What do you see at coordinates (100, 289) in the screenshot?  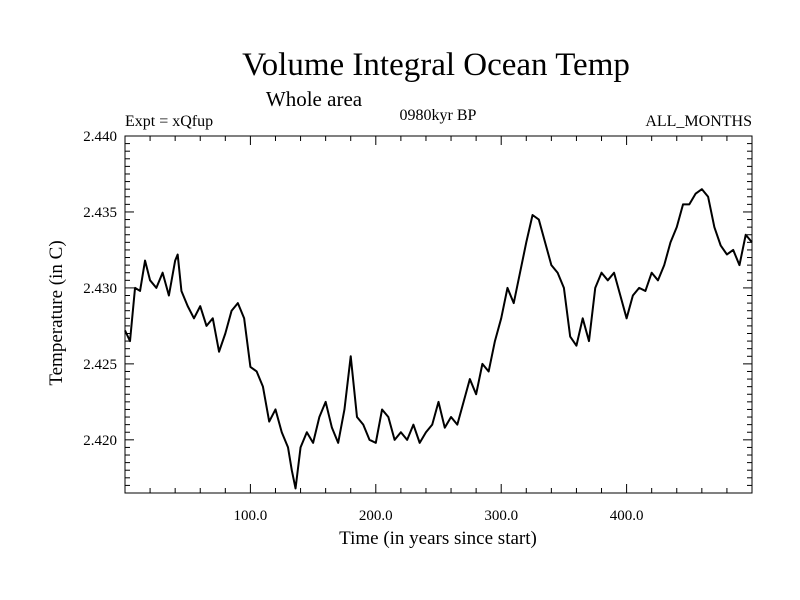 I see `y-tick-label: 2.430` at bounding box center [100, 289].